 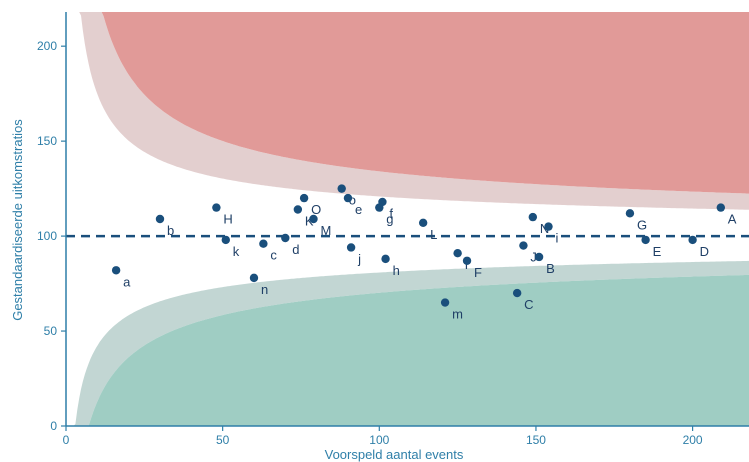 What do you see at coordinates (544, 264) in the screenshot?
I see `data-point-B: B` at bounding box center [544, 264].